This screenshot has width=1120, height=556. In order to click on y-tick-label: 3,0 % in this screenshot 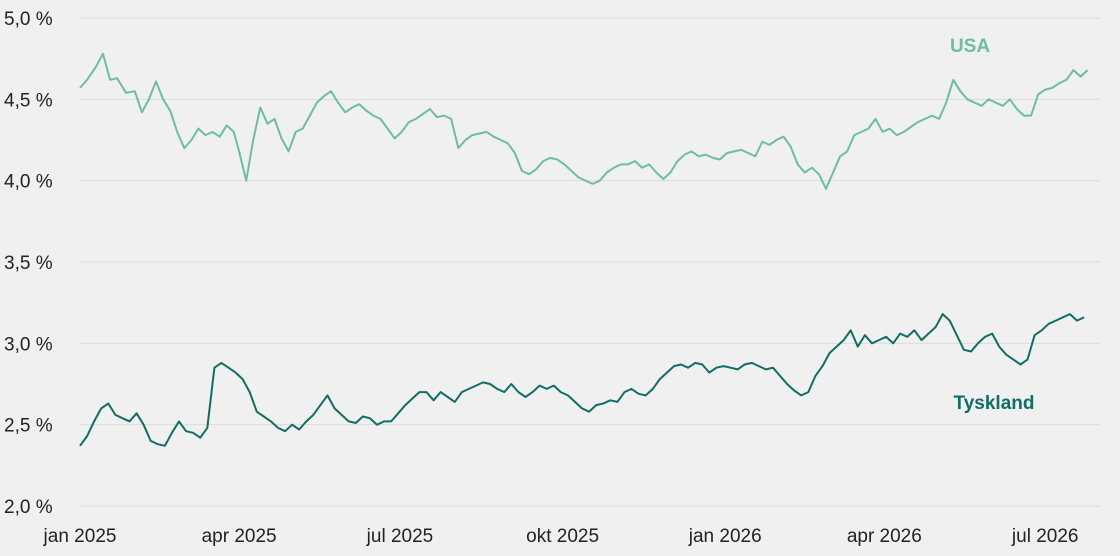, I will do `click(28, 344)`.